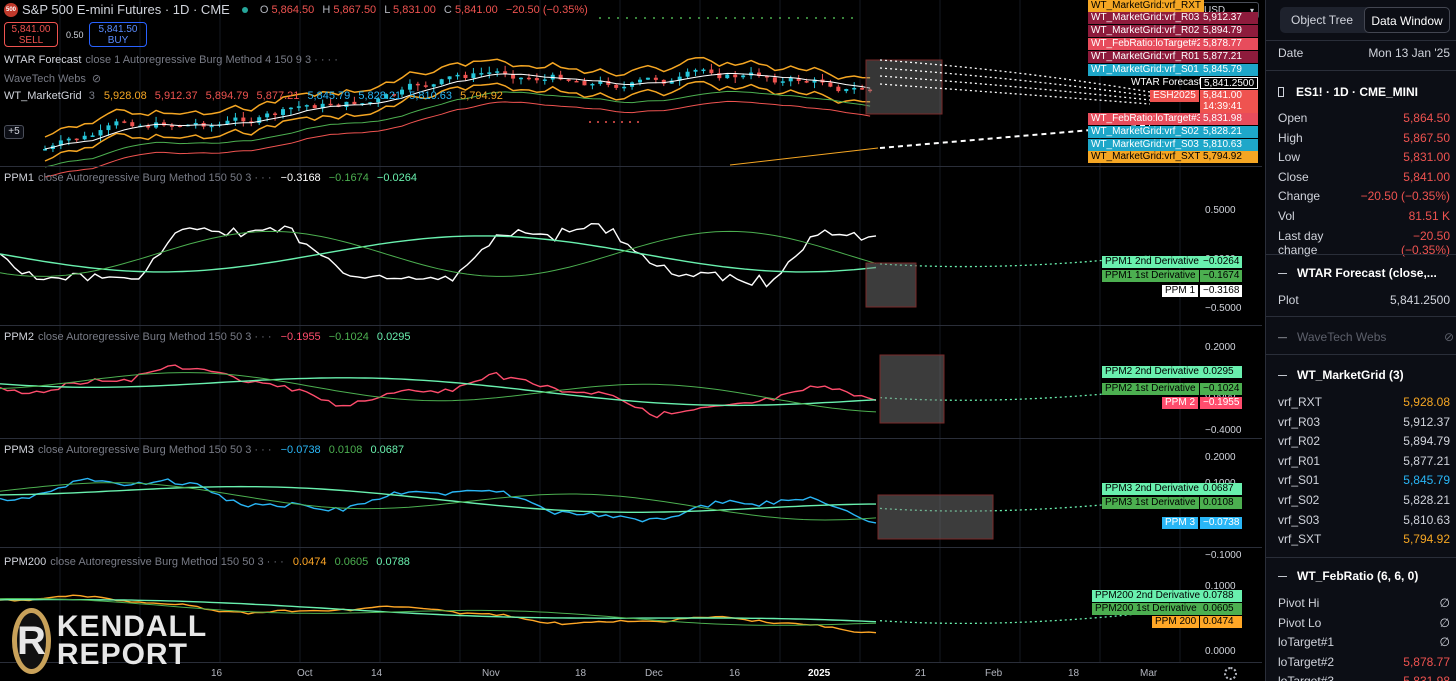 The image size is (1456, 681). What do you see at coordinates (1176, 622) in the screenshot?
I see `pane-series-label: PPM 200` at bounding box center [1176, 622].